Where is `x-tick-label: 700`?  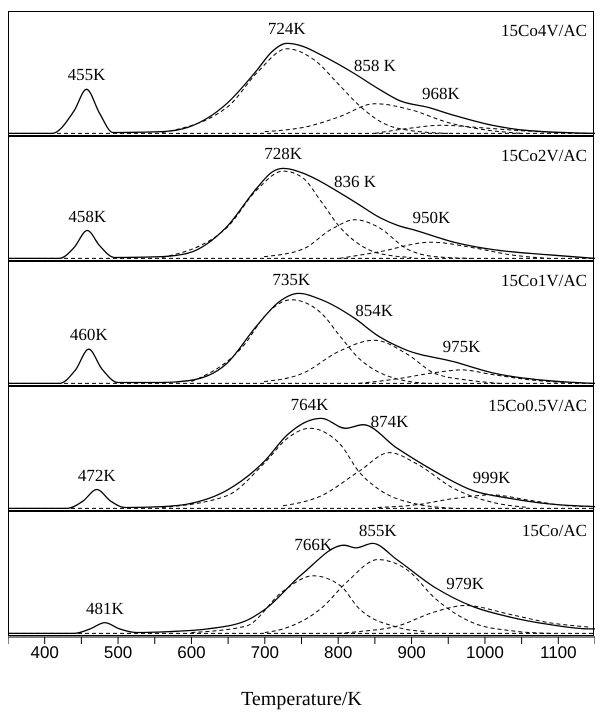
x-tick-label: 700 is located at coordinates (264, 652).